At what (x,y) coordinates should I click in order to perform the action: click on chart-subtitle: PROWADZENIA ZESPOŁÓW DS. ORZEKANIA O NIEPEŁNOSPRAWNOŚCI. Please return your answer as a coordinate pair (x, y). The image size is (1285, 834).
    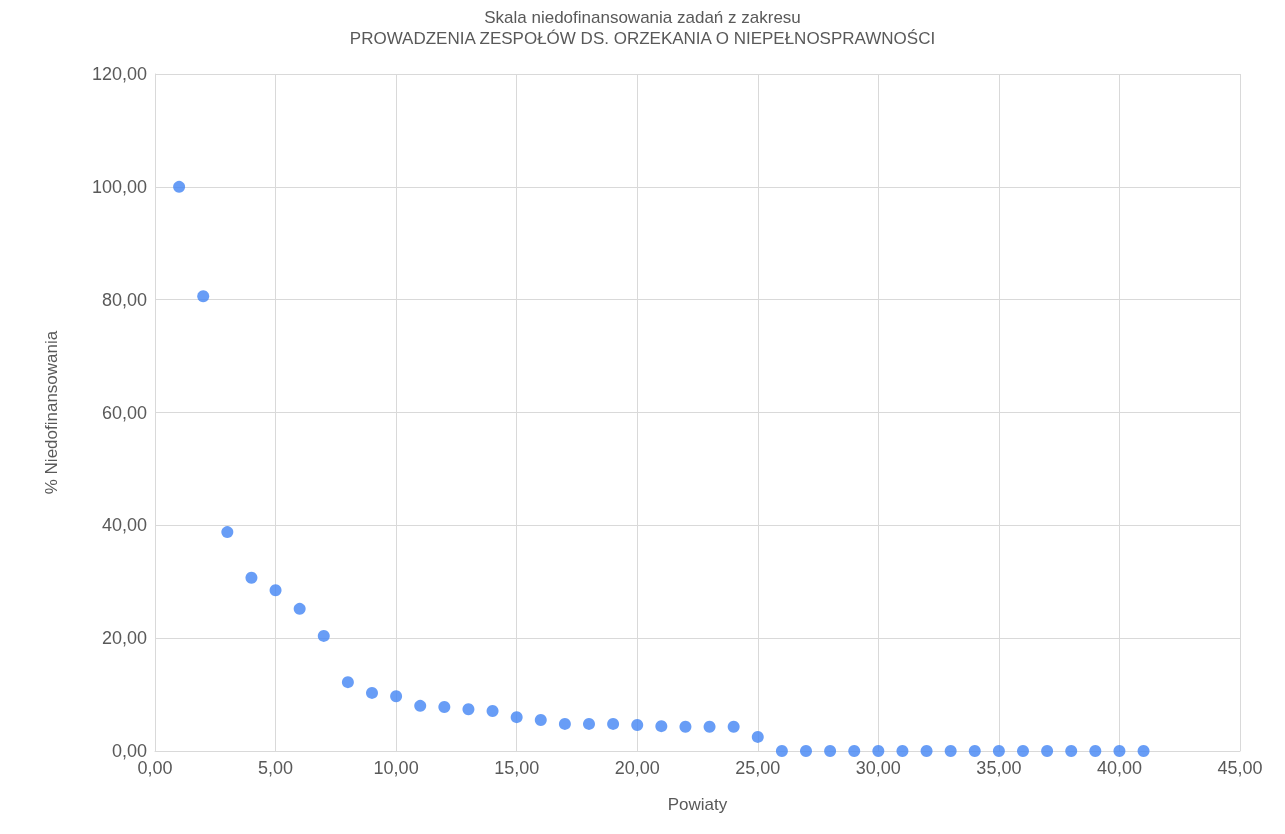
    Looking at the image, I should click on (642, 38).